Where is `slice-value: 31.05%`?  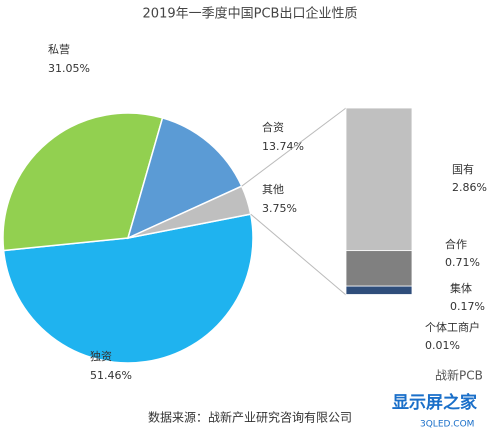 slice-value: 31.05% is located at coordinates (69, 68).